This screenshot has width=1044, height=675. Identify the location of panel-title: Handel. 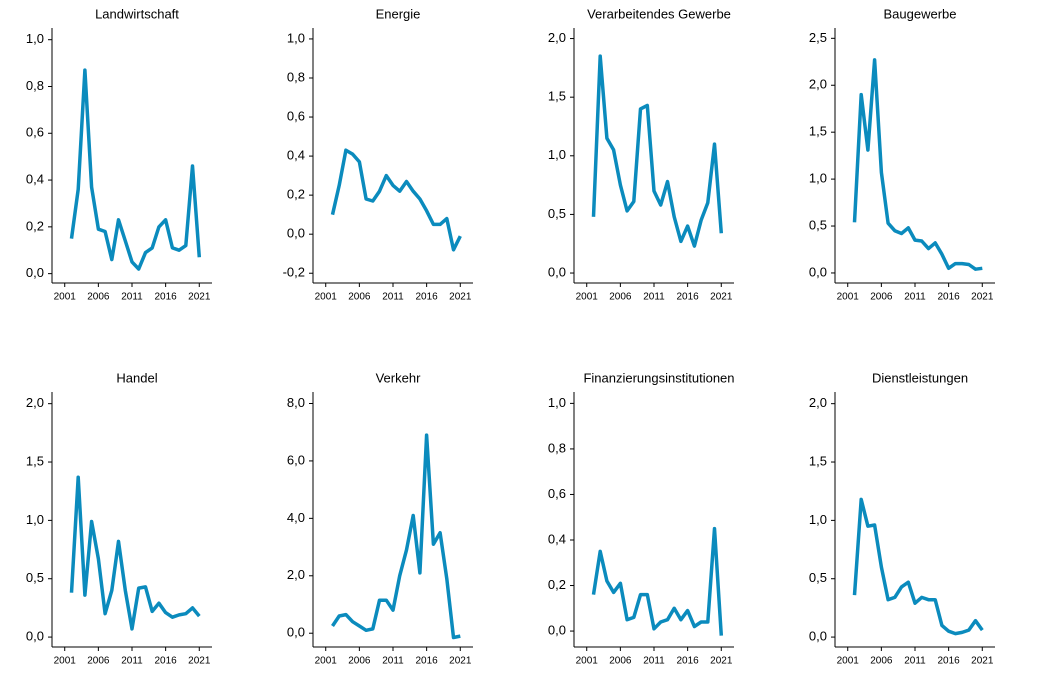
(136, 377).